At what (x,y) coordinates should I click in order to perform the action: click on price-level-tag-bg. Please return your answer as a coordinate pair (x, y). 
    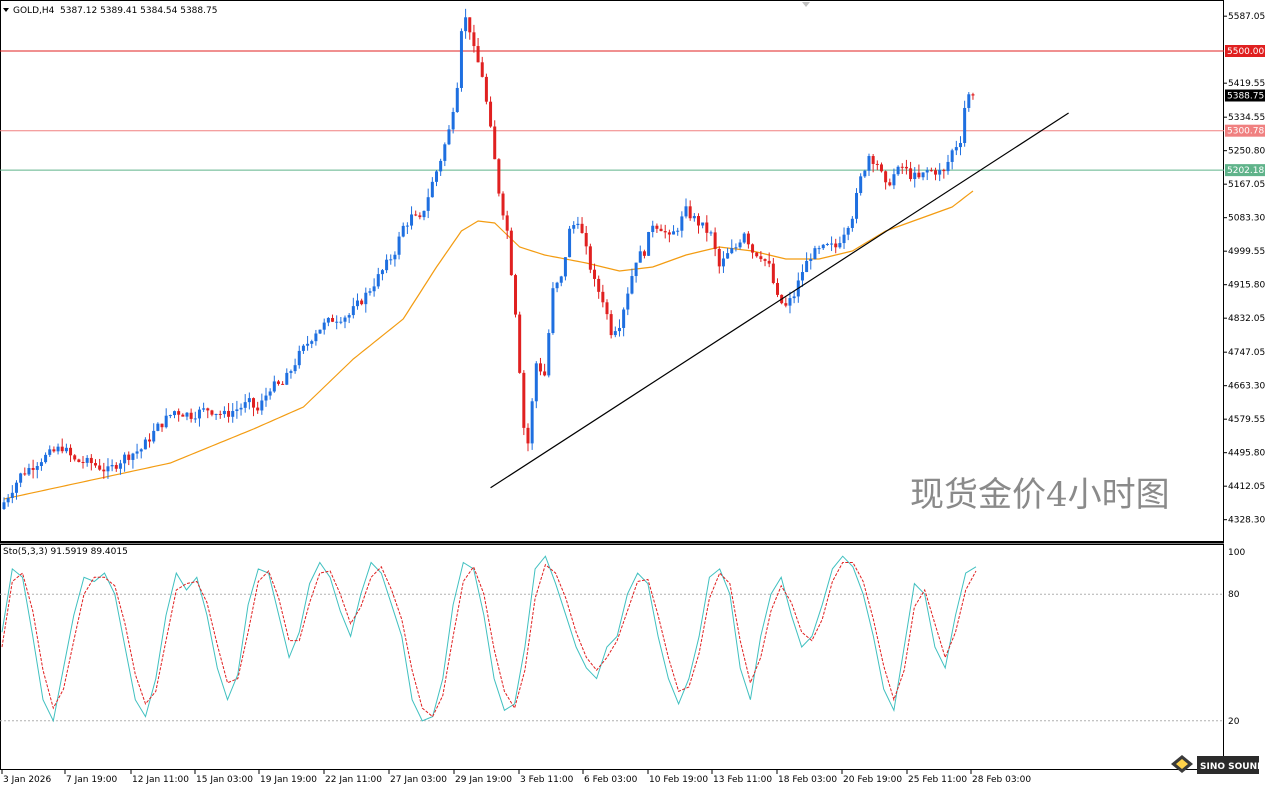
    Looking at the image, I should click on (1245, 51).